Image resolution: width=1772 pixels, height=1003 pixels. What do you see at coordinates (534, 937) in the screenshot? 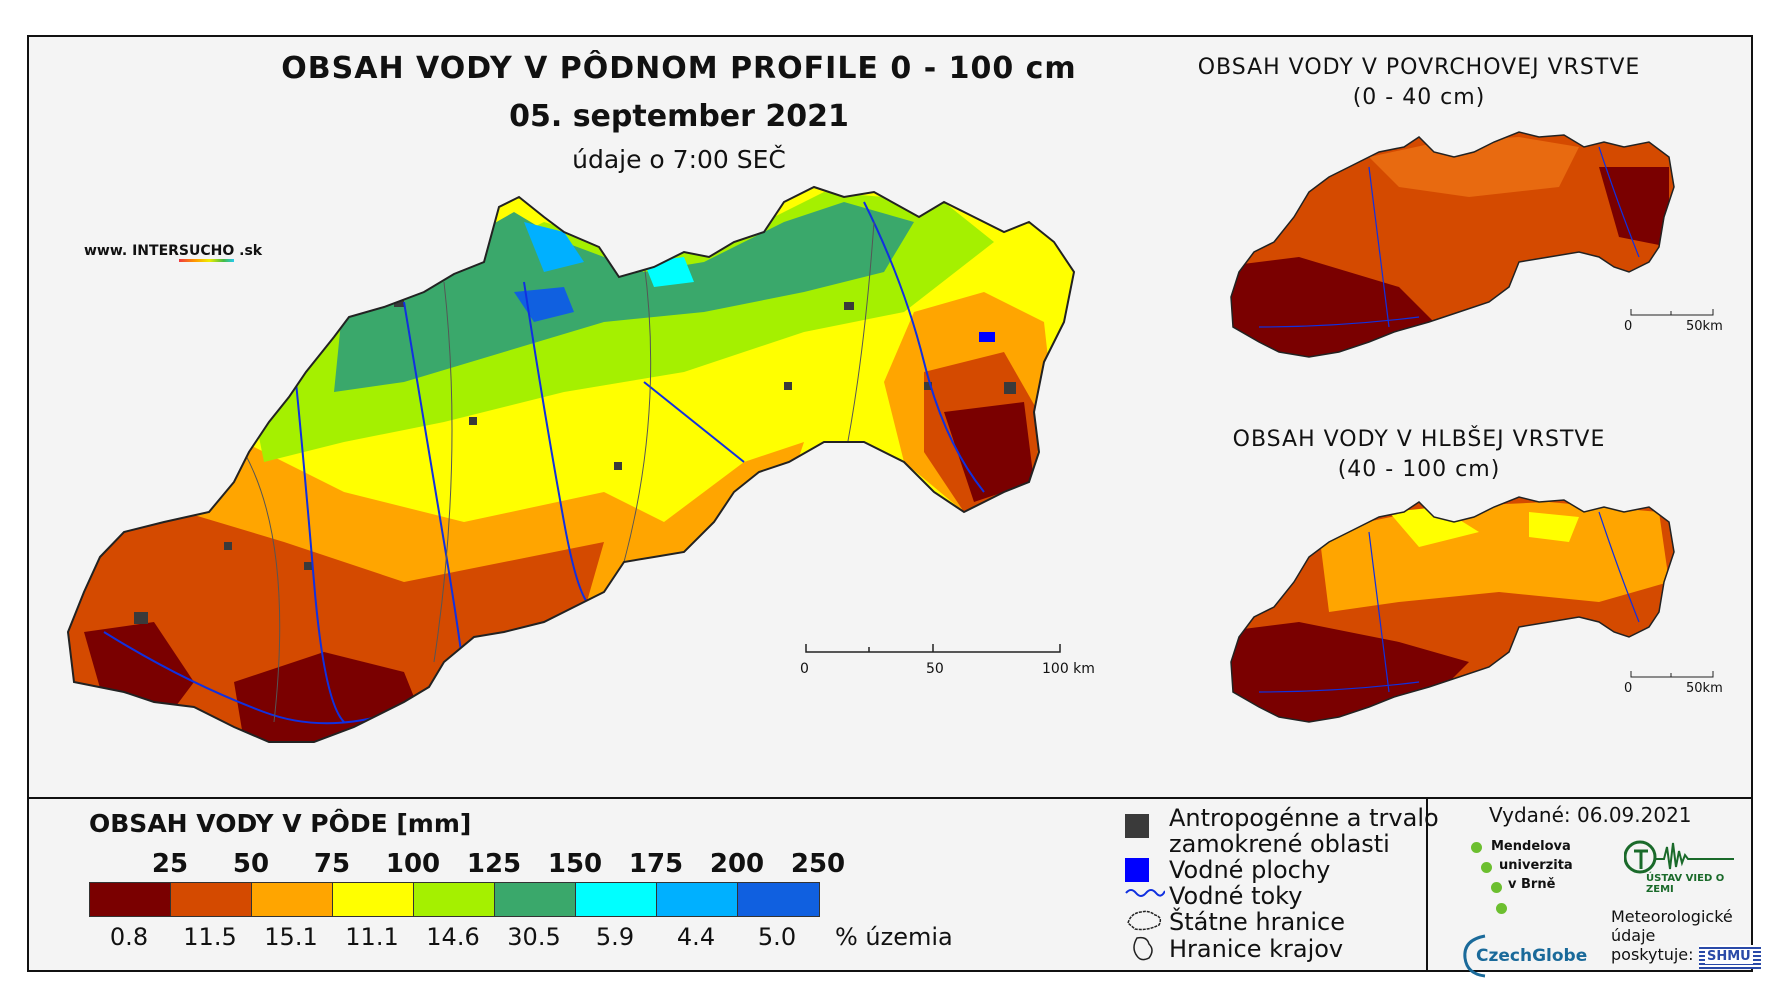
I see `legend-pct-5: 30.5` at bounding box center [534, 937].